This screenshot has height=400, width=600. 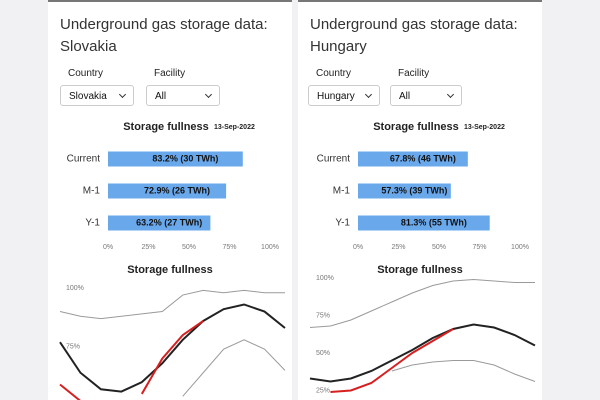 What do you see at coordinates (414, 190) in the screenshot?
I see `value-label: 57.3% (39 TWh)` at bounding box center [414, 190].